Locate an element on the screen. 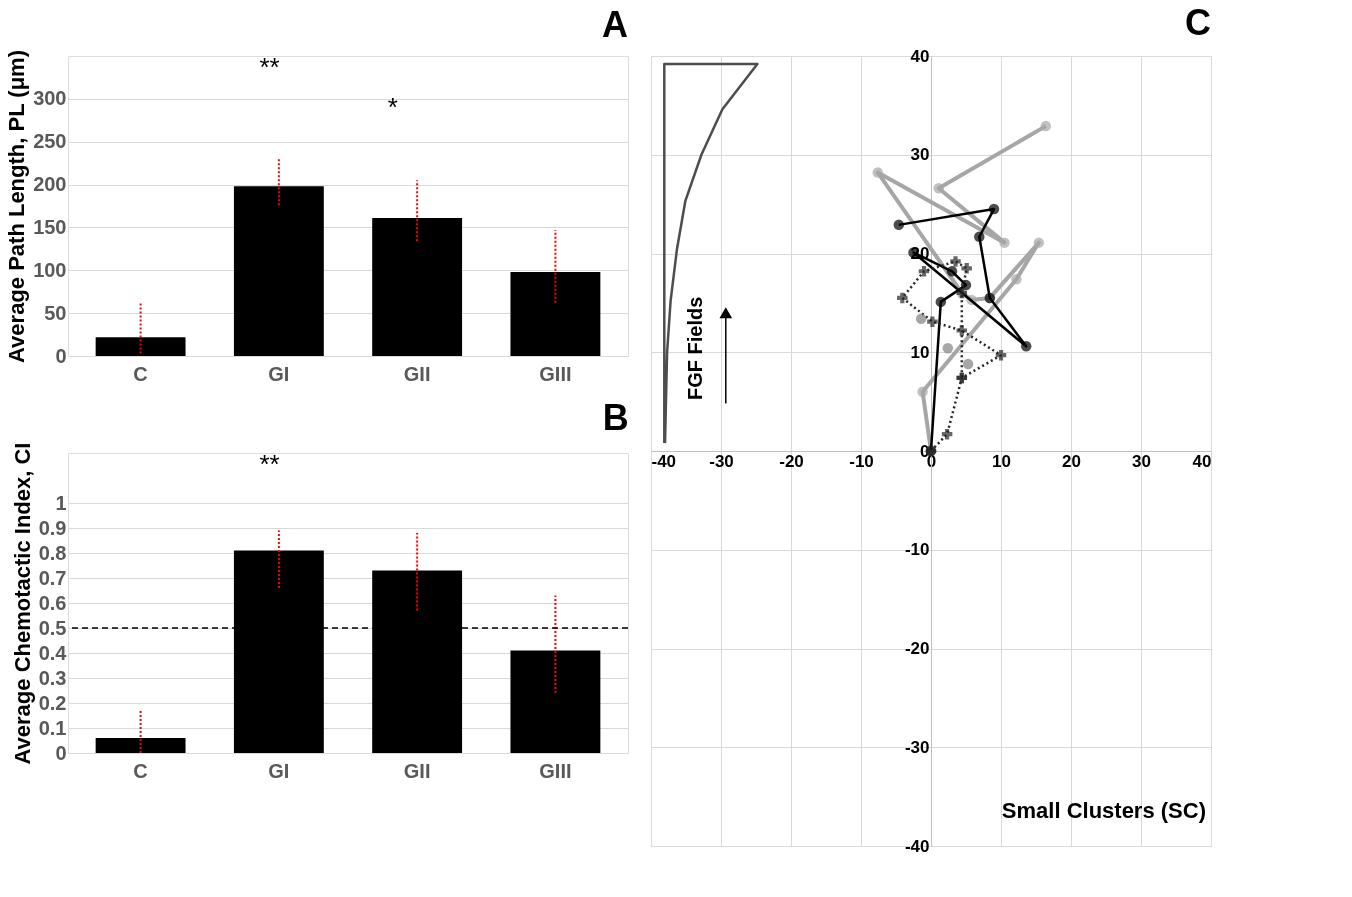 Image resolution: width=1352 pixels, height=897 pixels. y-tick-label: 40 is located at coordinates (920, 56).